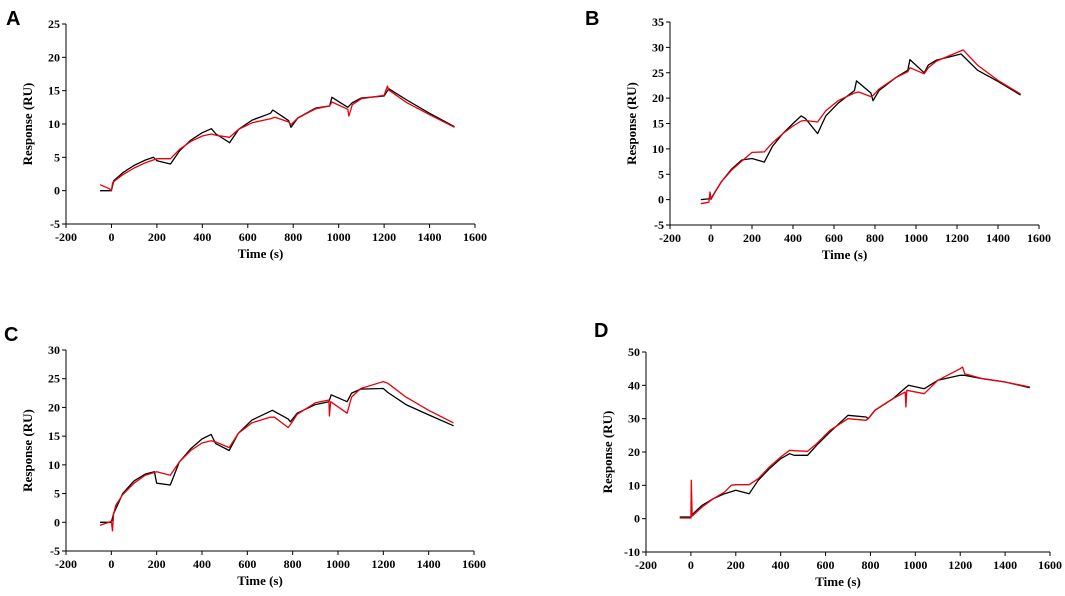  Describe the element at coordinates (27, 450) in the screenshot. I see `y-axis-title-c: Response (RU)` at that location.